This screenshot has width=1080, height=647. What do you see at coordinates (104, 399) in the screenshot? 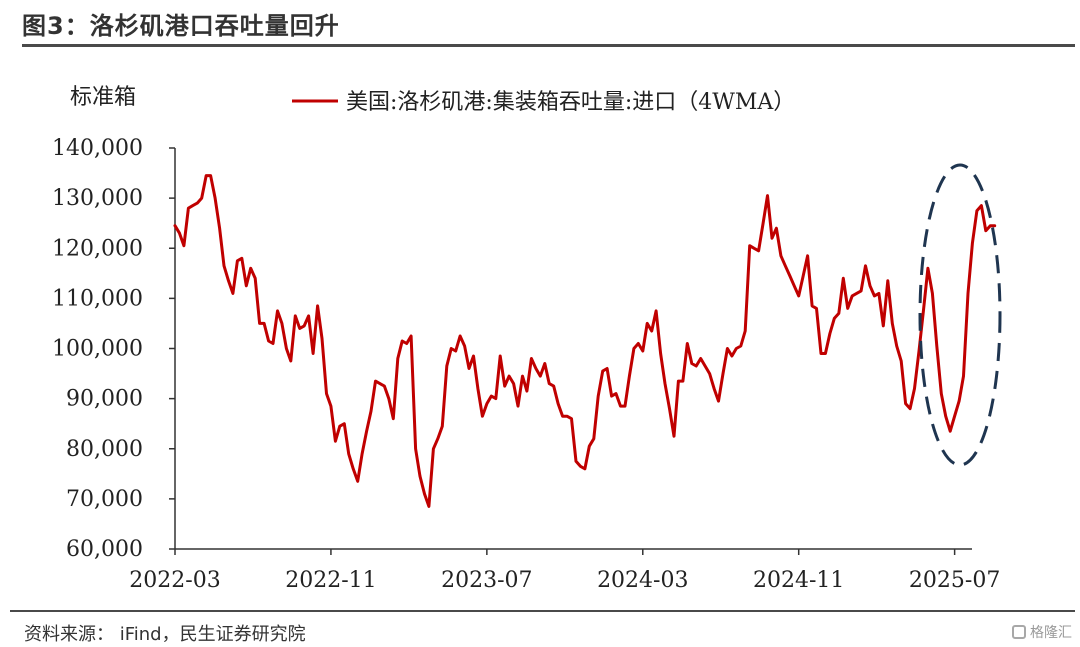
I see `y-tick-label: 90,000` at bounding box center [104, 399].